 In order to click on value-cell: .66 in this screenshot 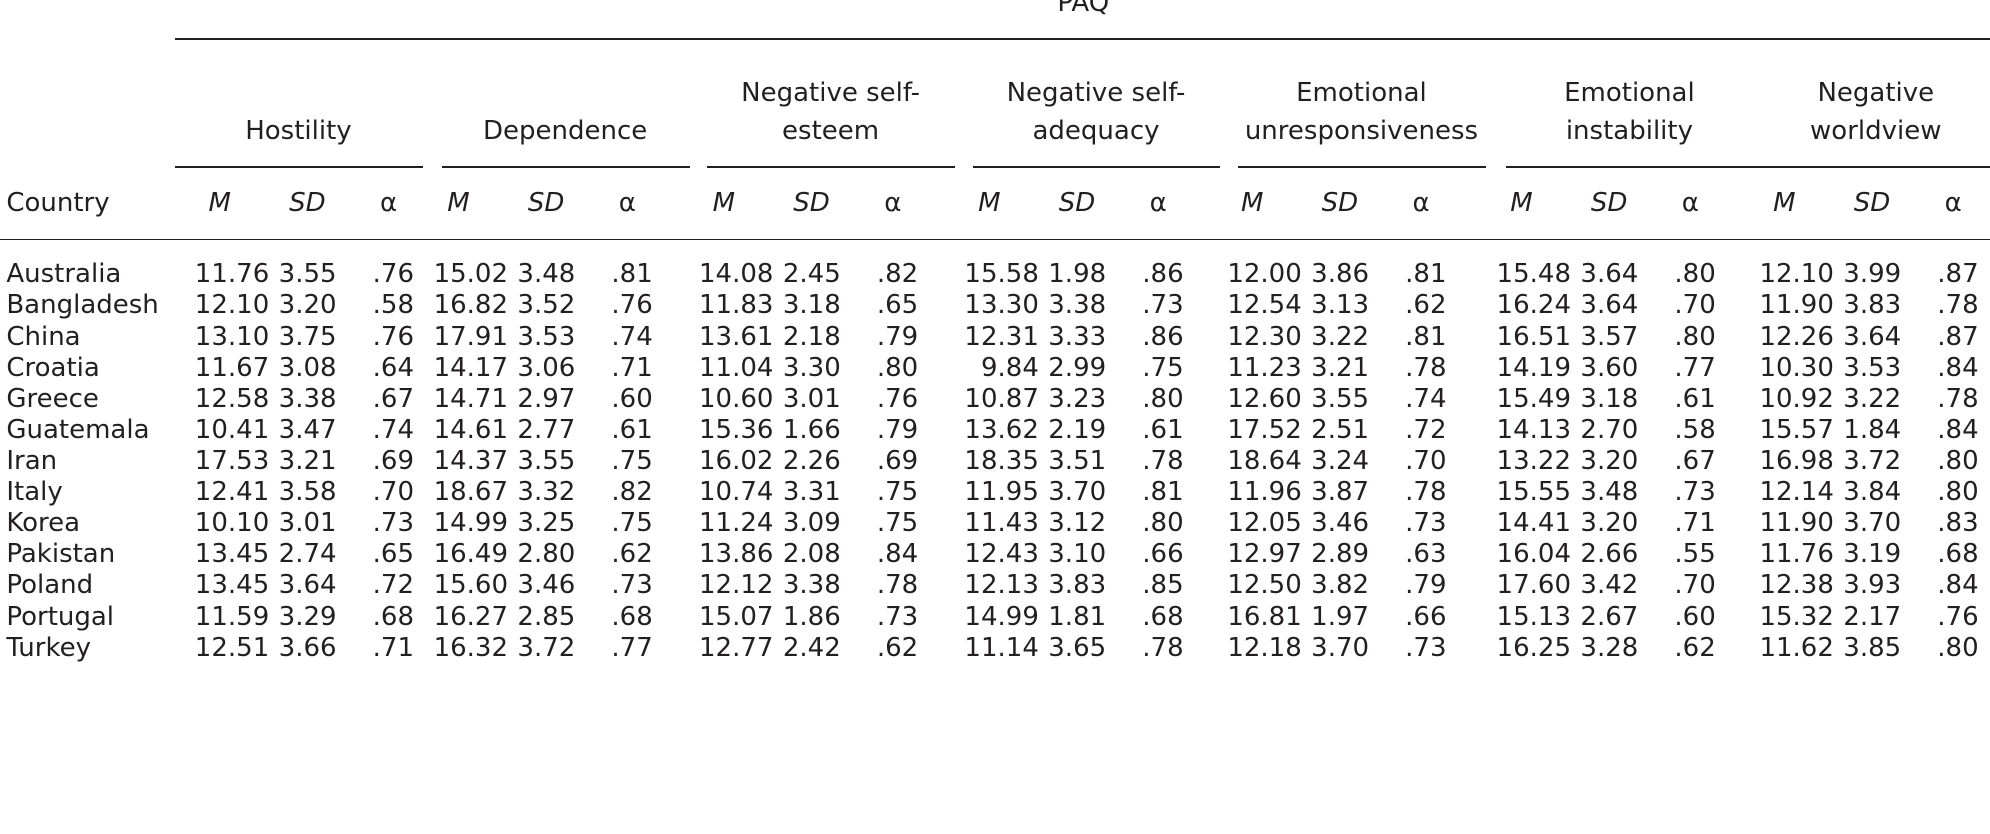, I will do `click(1426, 616)`.